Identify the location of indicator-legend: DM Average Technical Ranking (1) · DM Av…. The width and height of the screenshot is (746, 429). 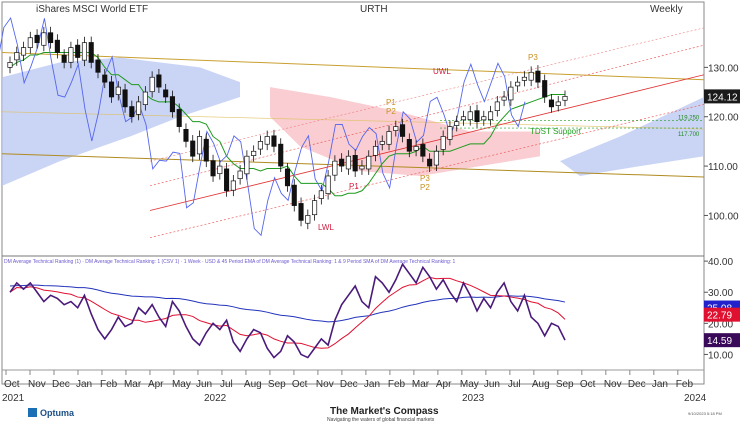
(230, 262).